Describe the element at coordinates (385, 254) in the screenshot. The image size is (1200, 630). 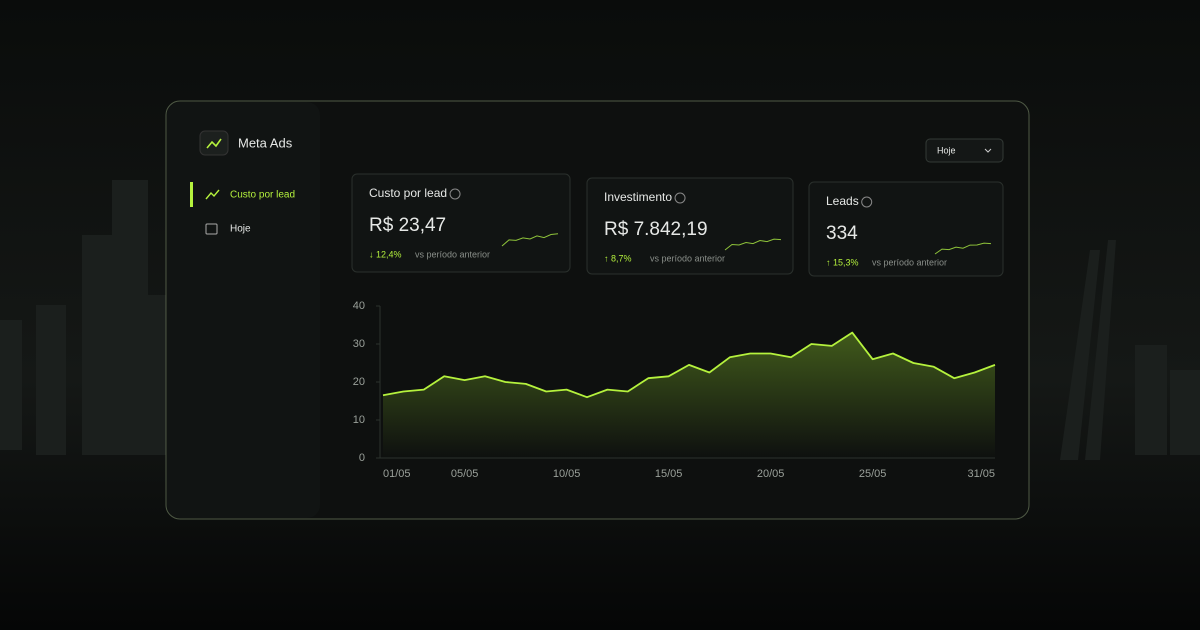
I see `card-change: ↓ 12,4%` at that location.